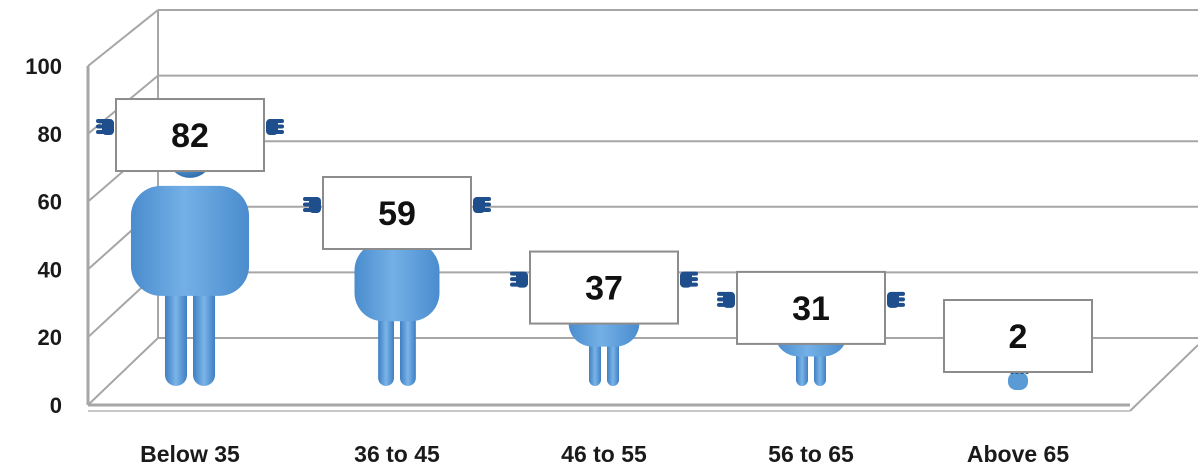 Image resolution: width=1198 pixels, height=468 pixels. I want to click on value-sign: 31, so click(811, 307).